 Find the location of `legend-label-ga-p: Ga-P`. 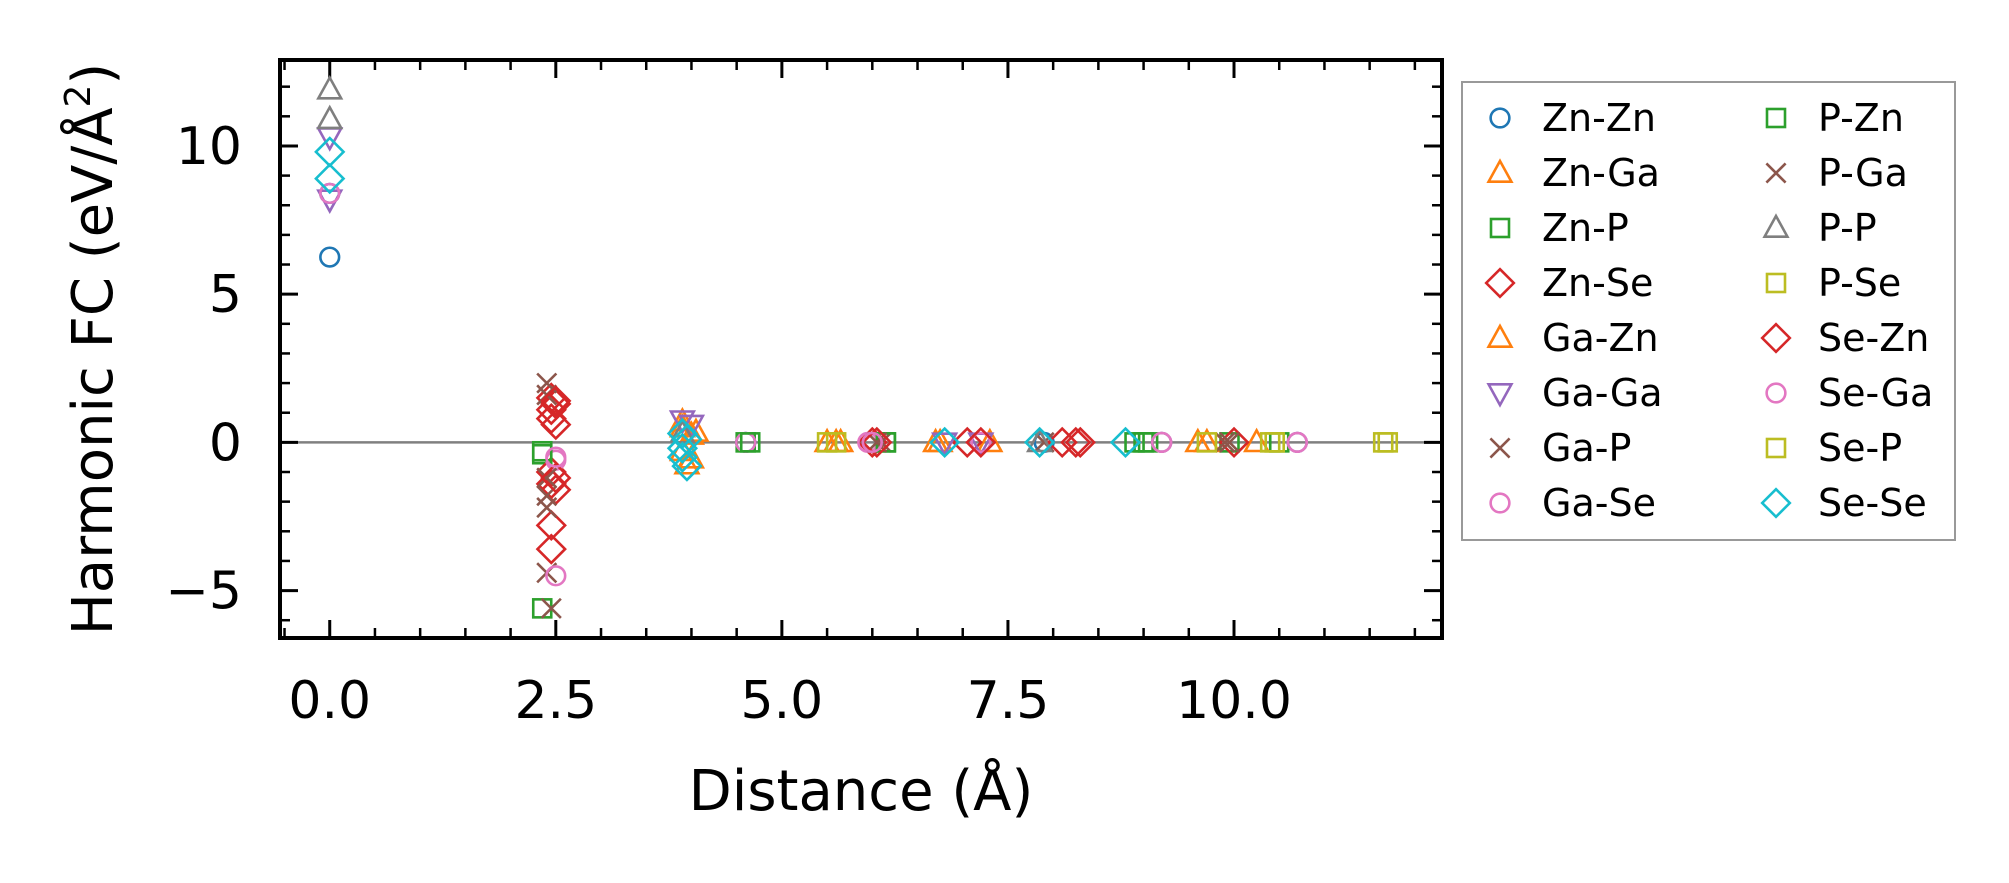

legend-label-ga-p: Ga-P is located at coordinates (1586, 448).